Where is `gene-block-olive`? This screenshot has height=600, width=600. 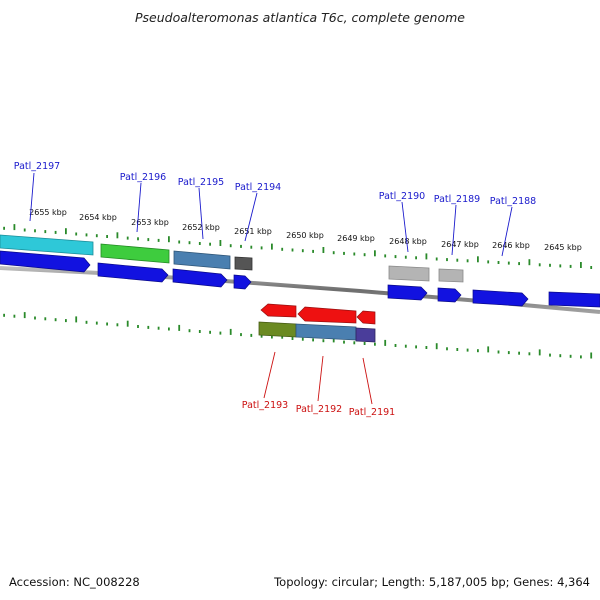
gene-block-olive is located at coordinates (277, 329).